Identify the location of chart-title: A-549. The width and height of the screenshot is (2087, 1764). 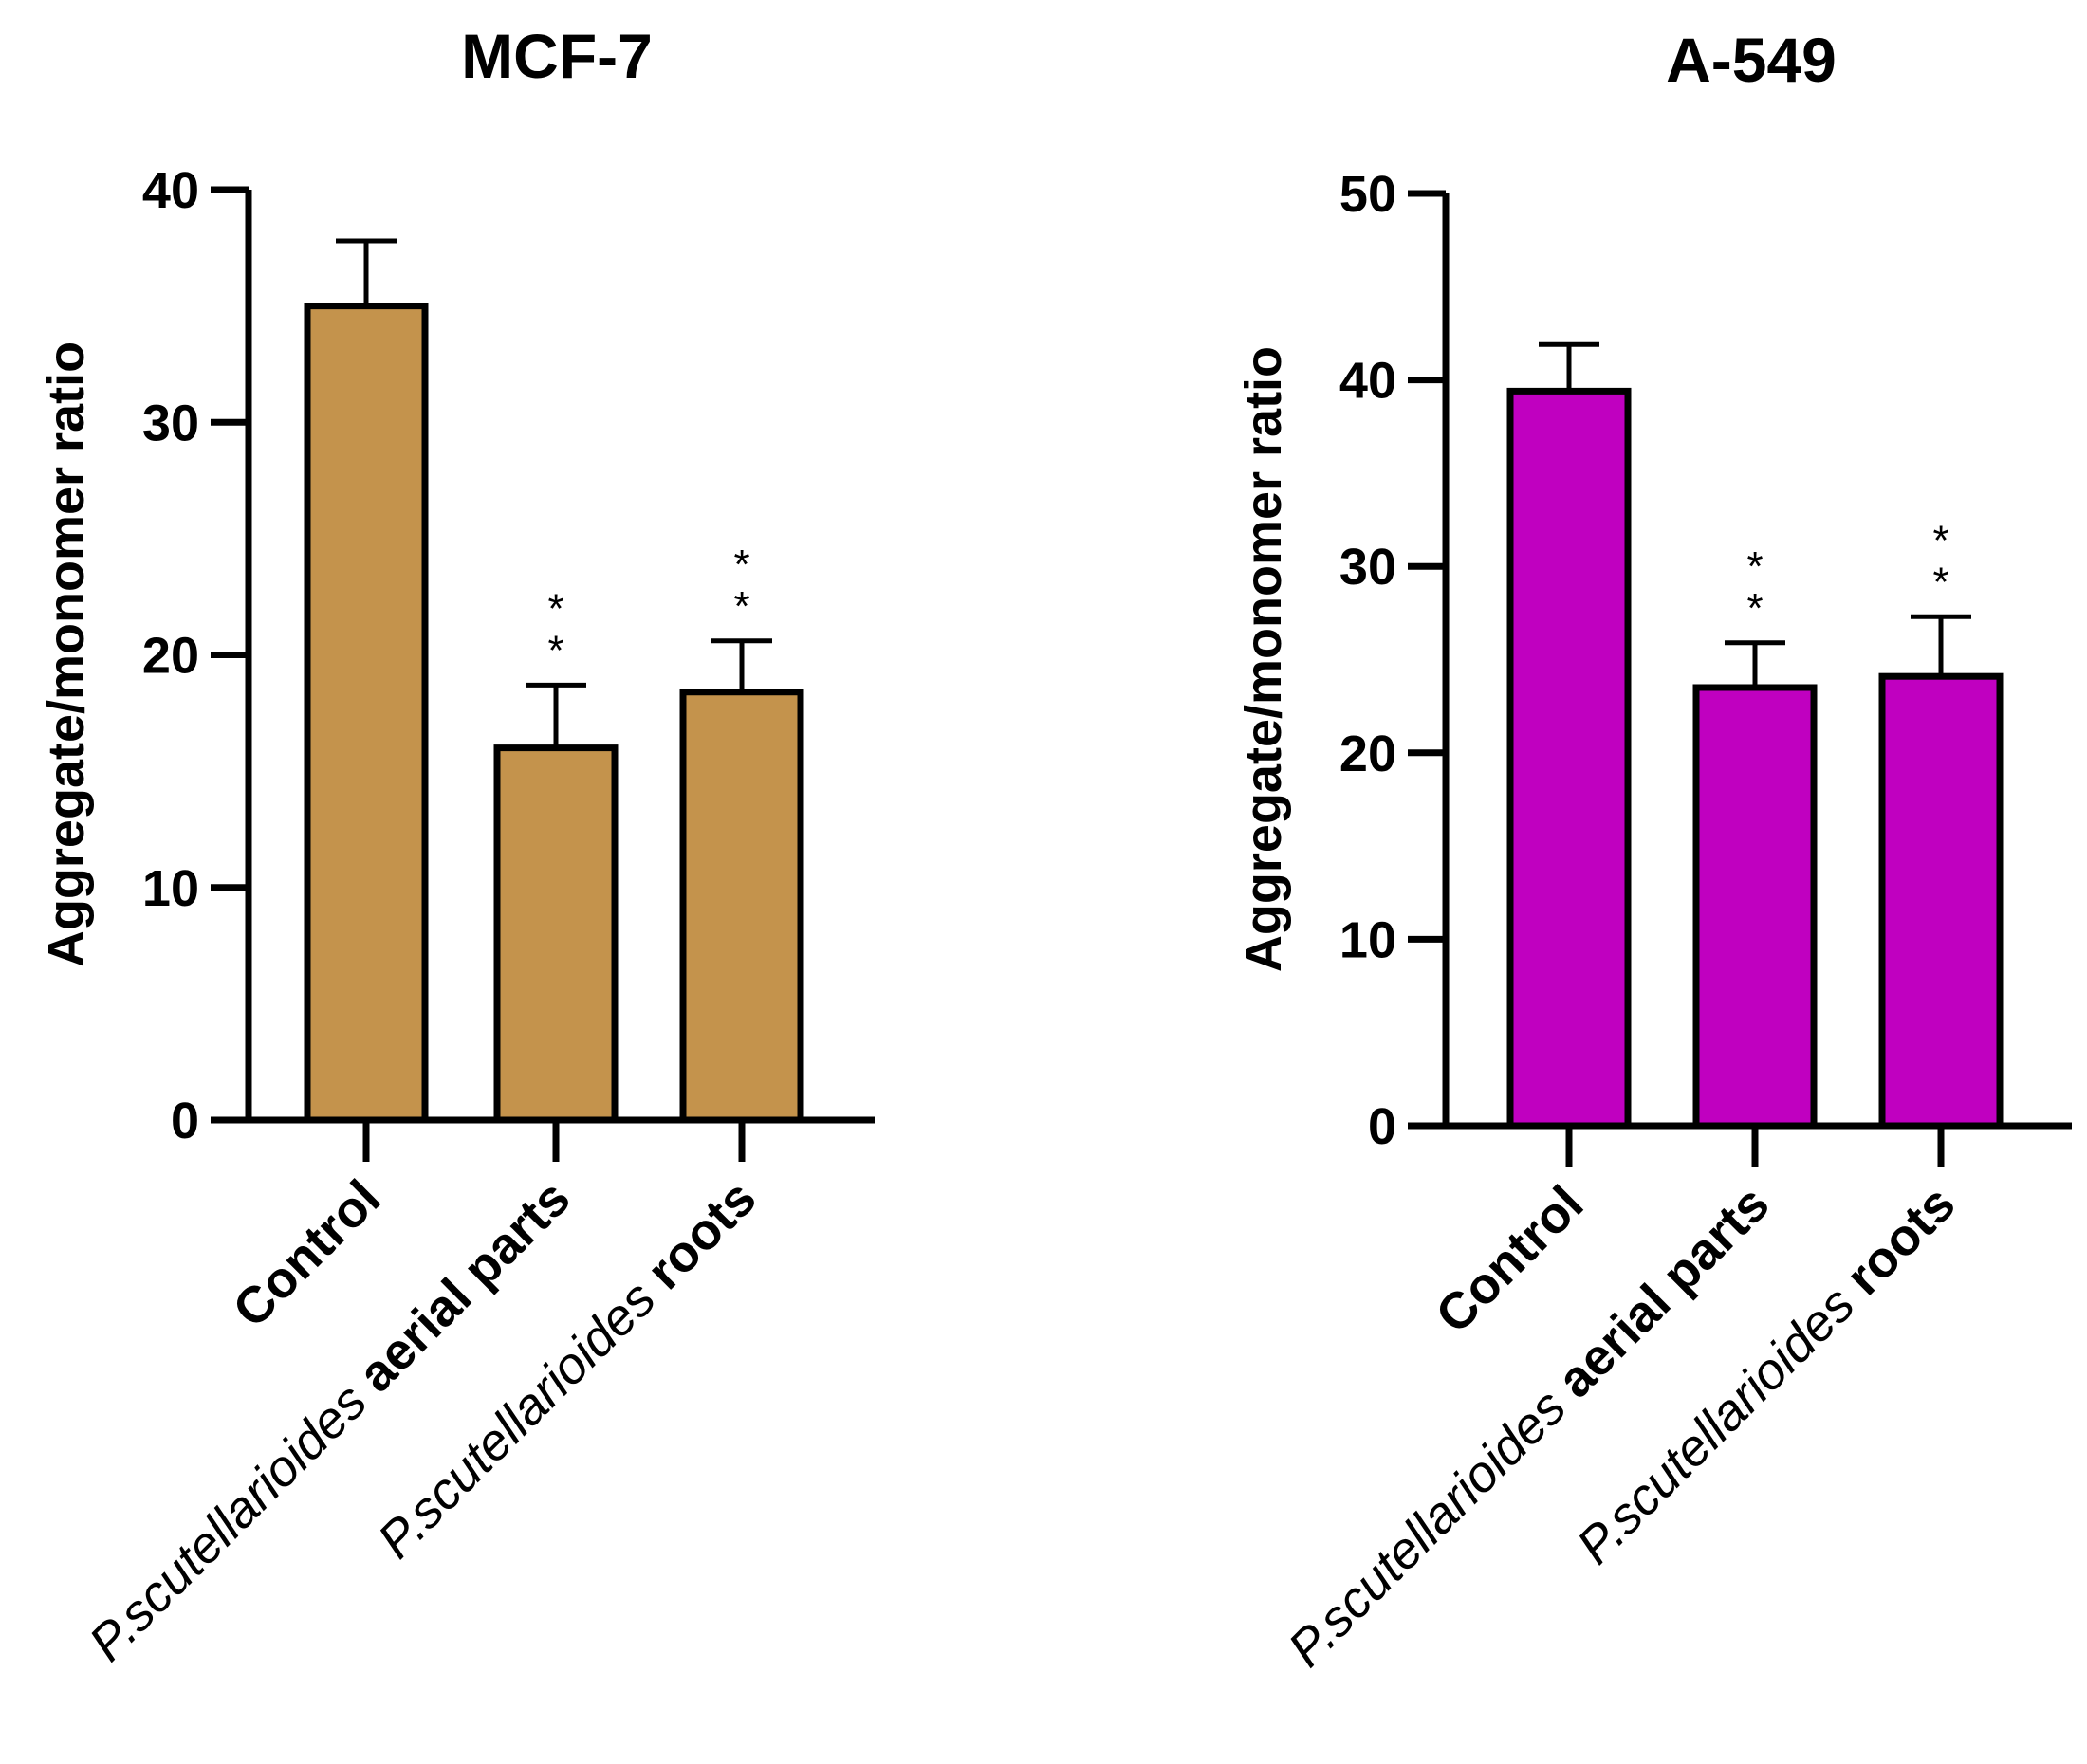
(1751, 60).